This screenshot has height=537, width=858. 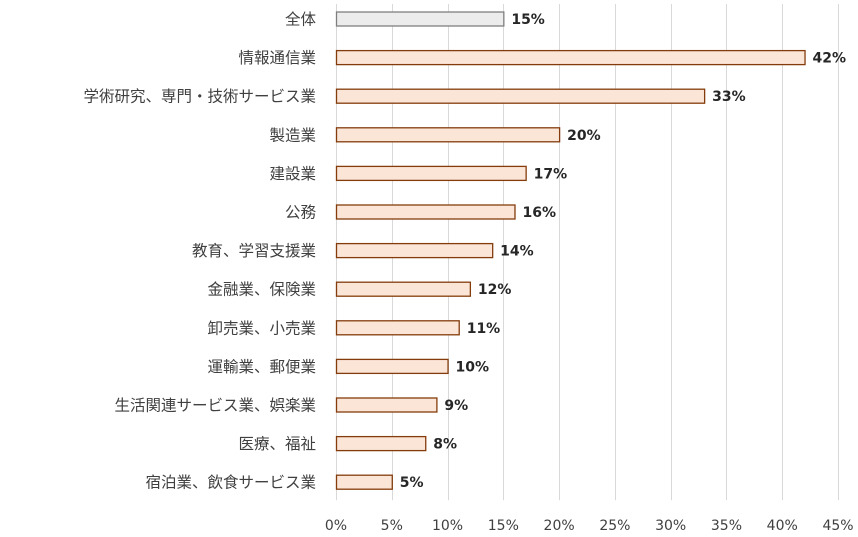 What do you see at coordinates (484, 329) in the screenshot?
I see `value-label: 11%` at bounding box center [484, 329].